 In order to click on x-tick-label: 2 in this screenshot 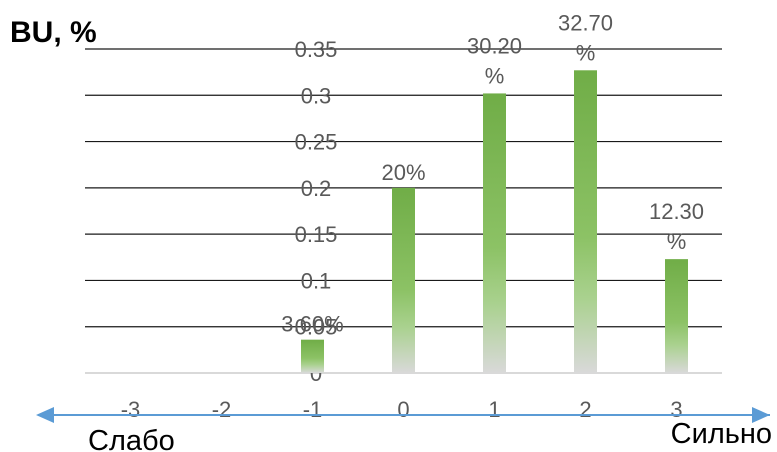, I will do `click(585, 409)`.